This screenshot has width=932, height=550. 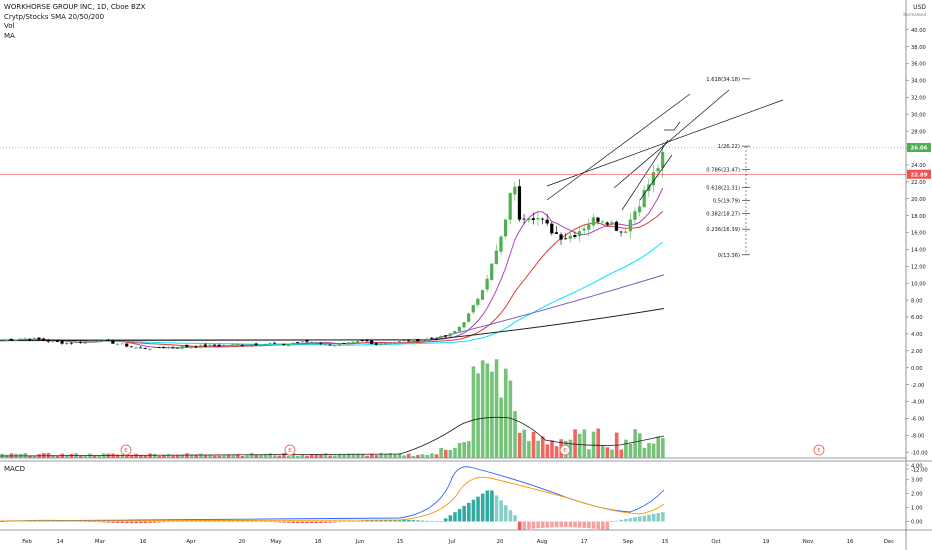 What do you see at coordinates (919, 7) in the screenshot?
I see `currency-label: USD` at bounding box center [919, 7].